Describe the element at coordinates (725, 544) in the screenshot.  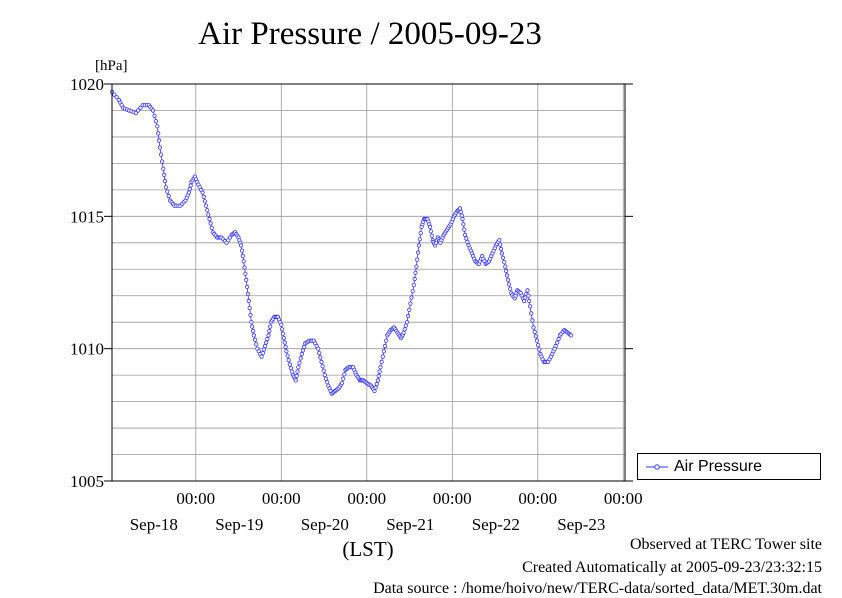
I see `footer-observed: Observed at TERC Tower site` at that location.